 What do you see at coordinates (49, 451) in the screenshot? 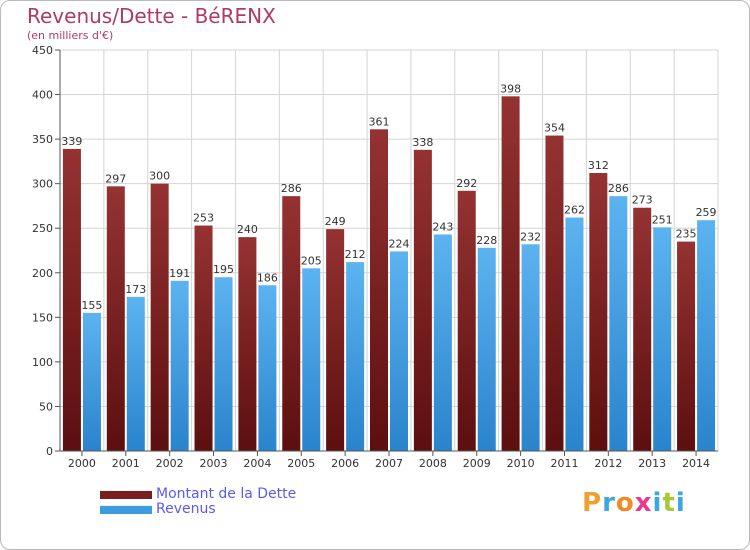
I see `y-tick-label: 0` at bounding box center [49, 451].